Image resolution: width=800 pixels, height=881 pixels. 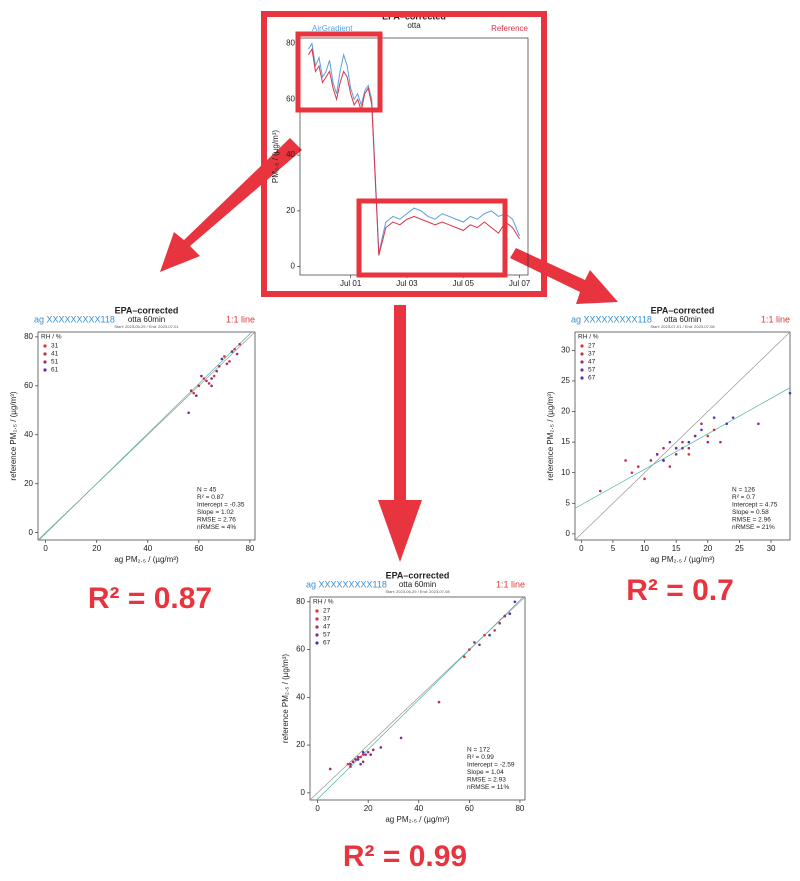 I want to click on y-tick-label: 60, so click(x=28, y=385).